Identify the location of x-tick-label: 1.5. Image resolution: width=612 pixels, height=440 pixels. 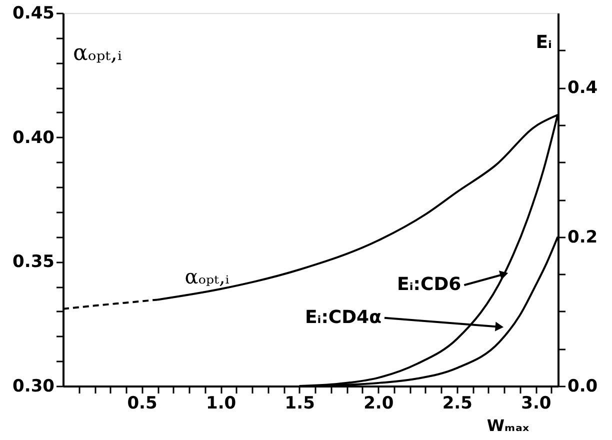
(299, 404).